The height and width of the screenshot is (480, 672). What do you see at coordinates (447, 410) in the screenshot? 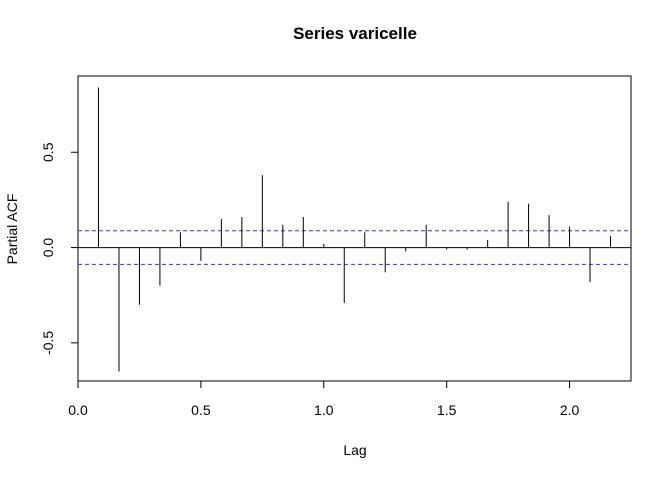
I see `x-tick-label: 1.5` at bounding box center [447, 410].